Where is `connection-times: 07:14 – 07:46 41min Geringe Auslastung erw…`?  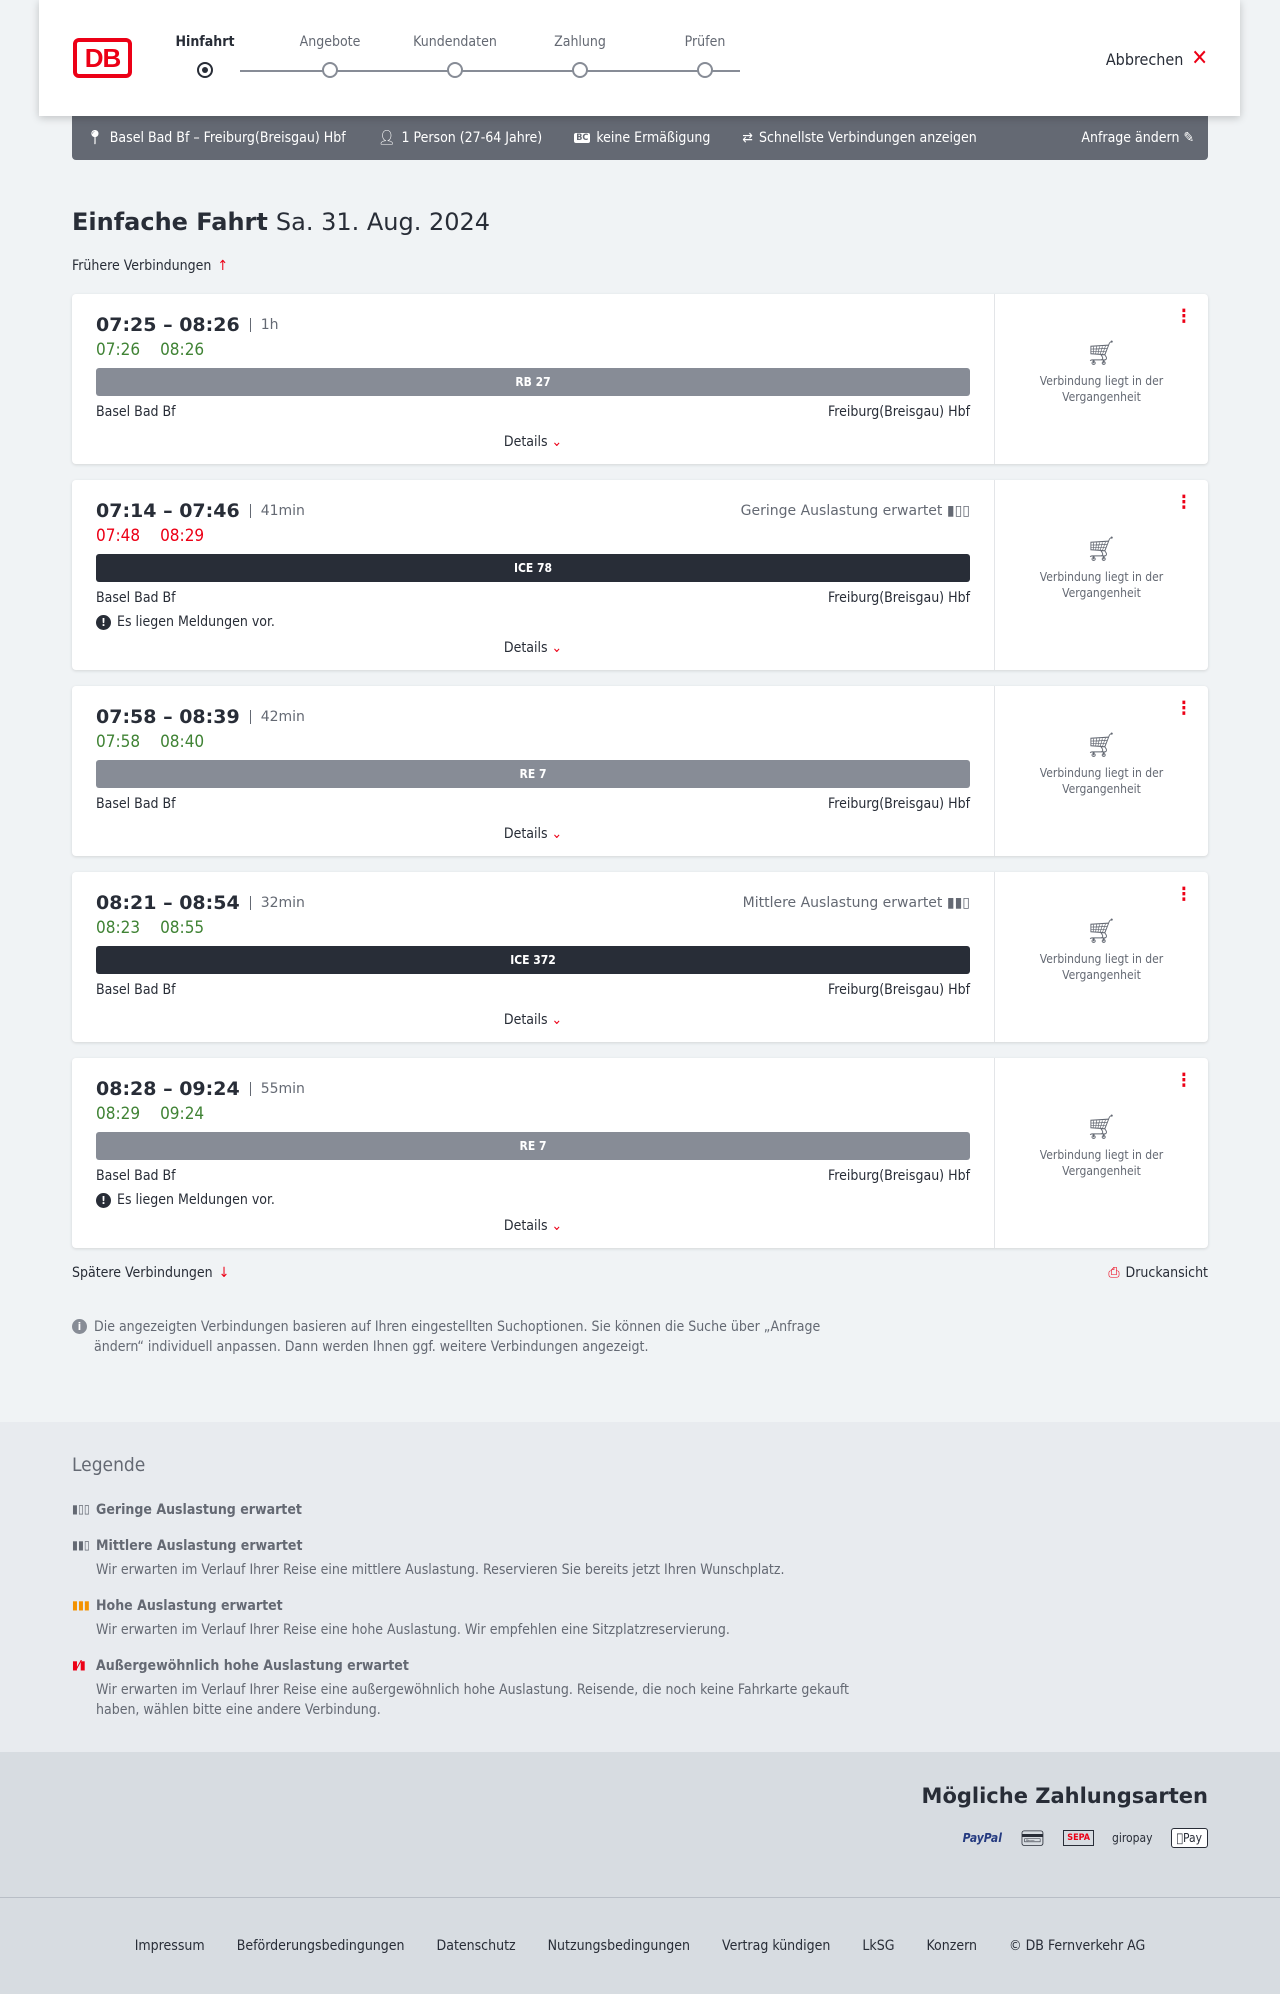
connection-times: 07:14 – 07:46 41min Geringe Auslastung erw… is located at coordinates (533, 511).